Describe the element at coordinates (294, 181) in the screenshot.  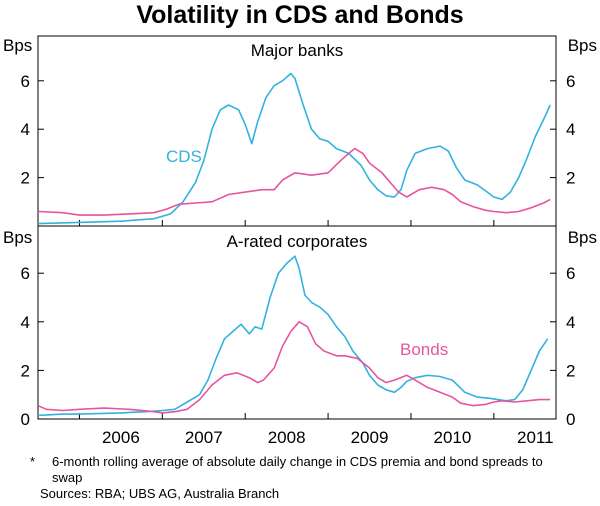
I see `major-banks-bonds-line` at that location.